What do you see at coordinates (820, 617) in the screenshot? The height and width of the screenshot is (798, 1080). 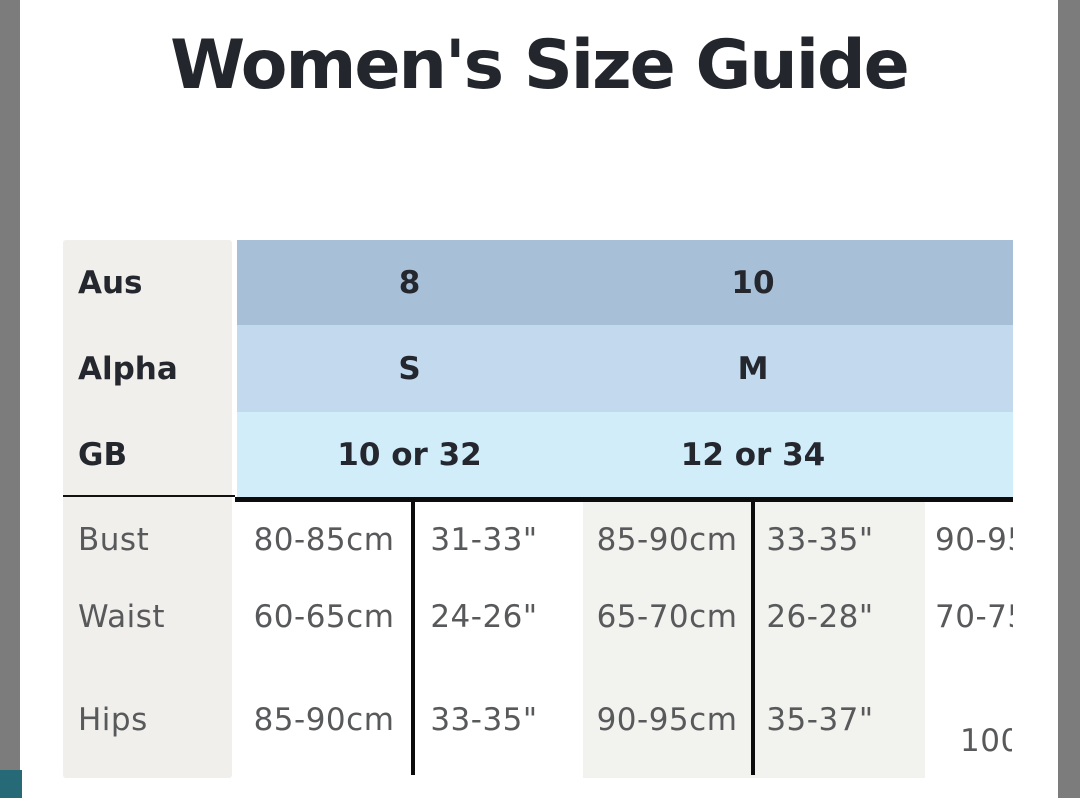 I see `waist-size10-inch: 26-28"` at bounding box center [820, 617].